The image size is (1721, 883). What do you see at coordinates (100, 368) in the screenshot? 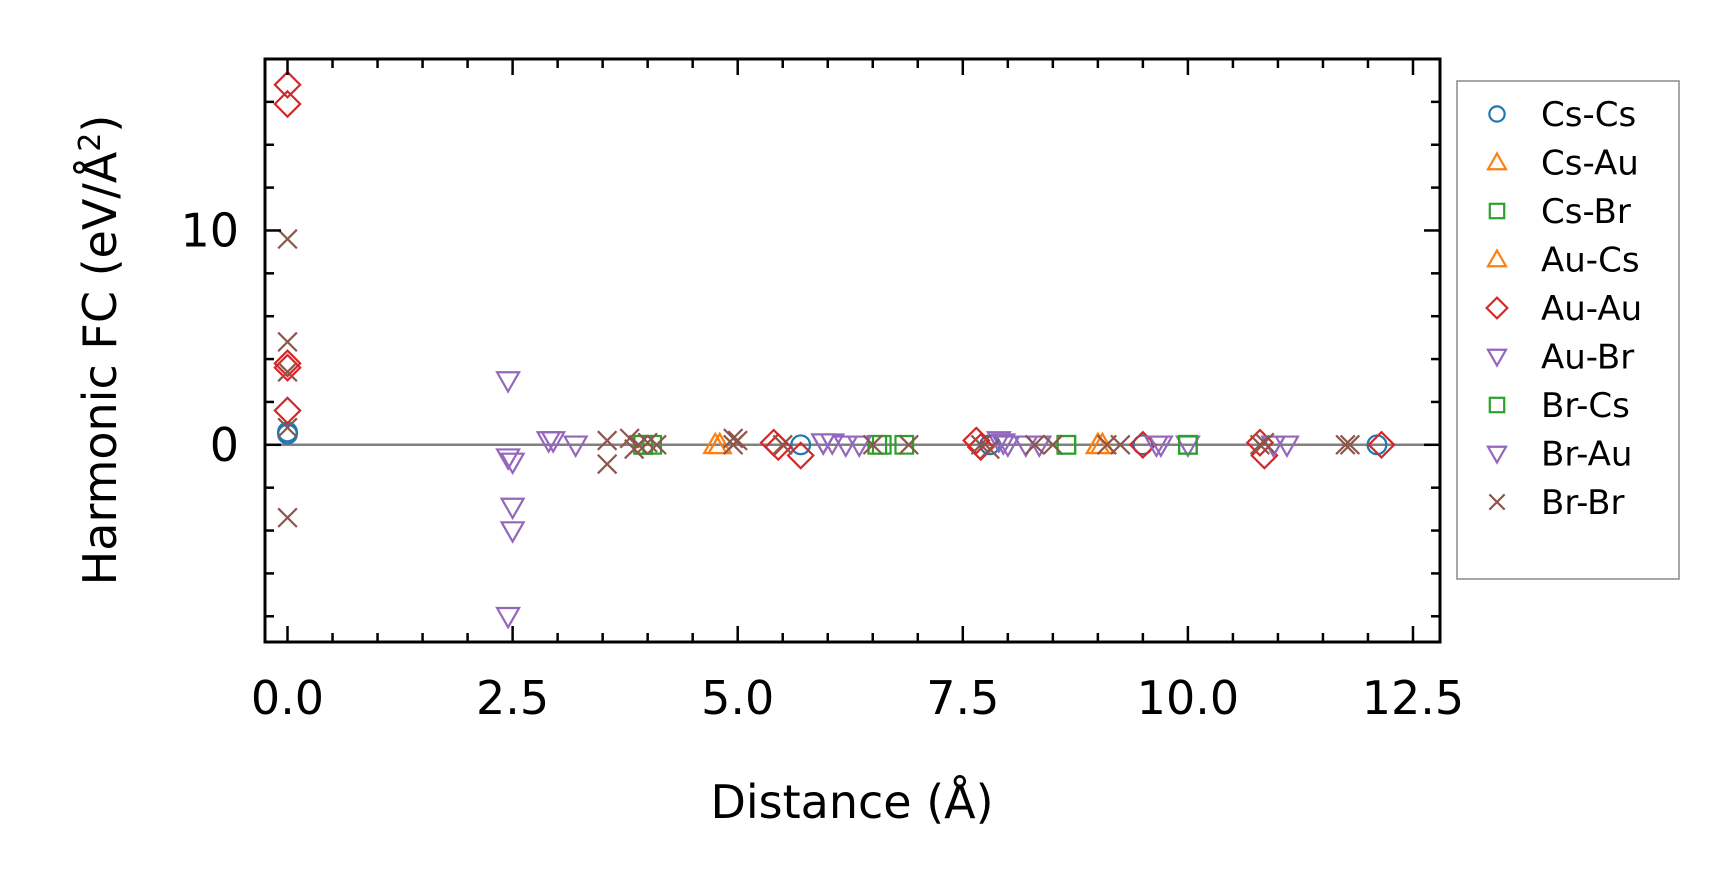
I see `y-axis-label-main: Harmonic FC (eV/Å` at bounding box center [100, 368].